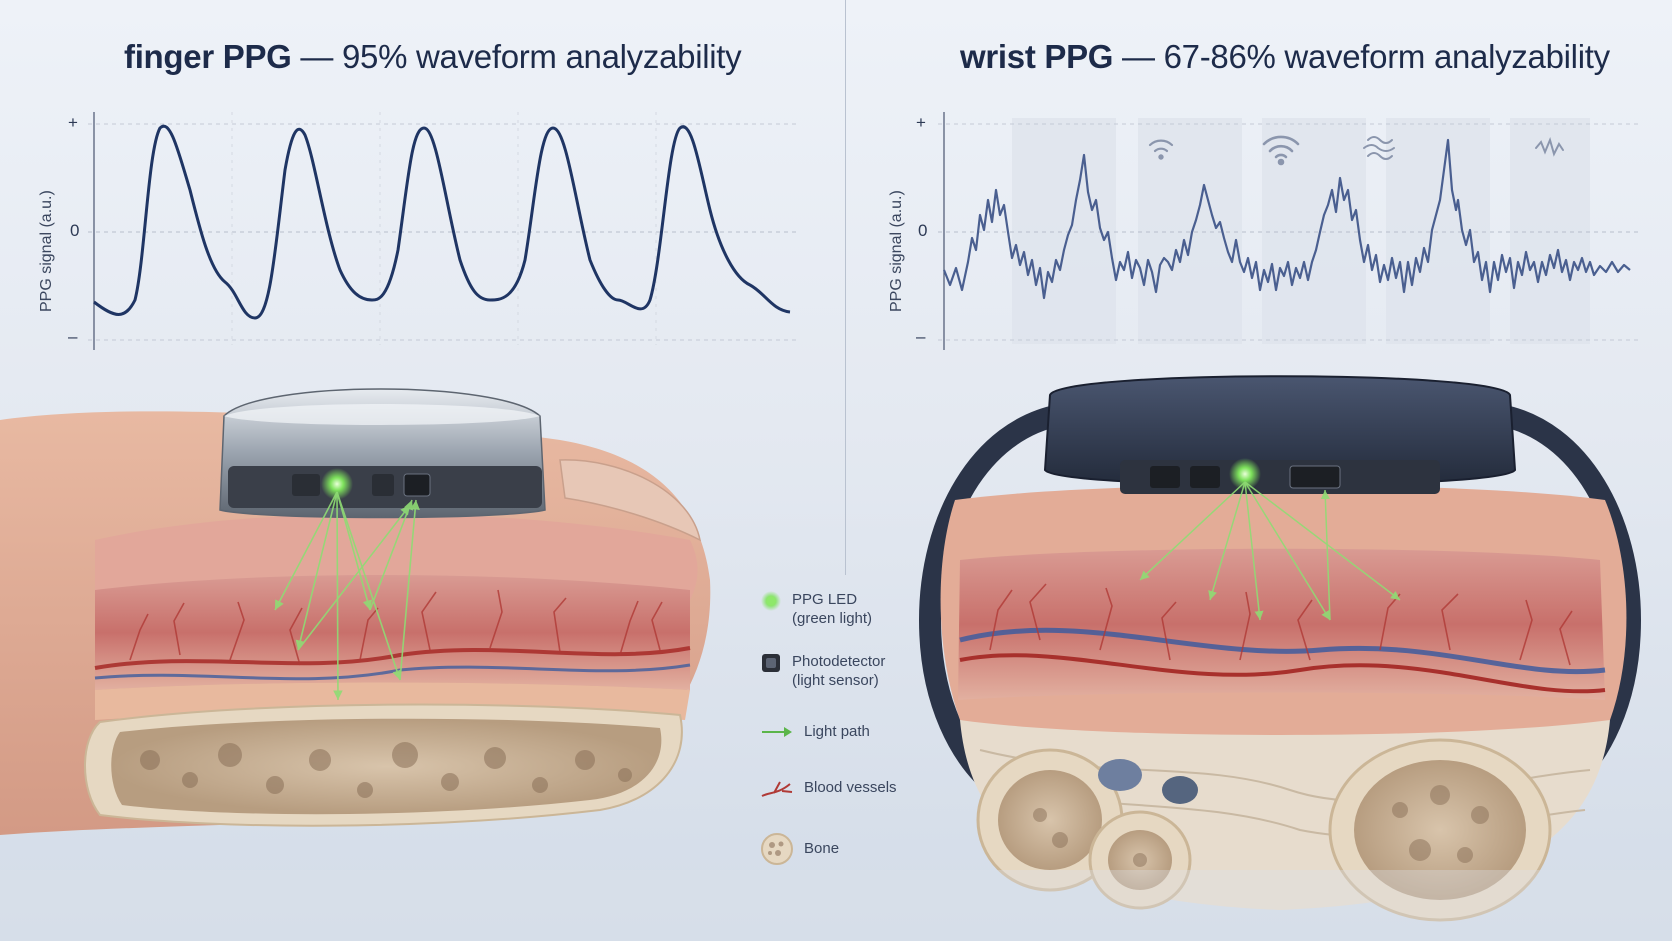 The image size is (1672, 941). What do you see at coordinates (921, 336) in the screenshot?
I see `wrist-tick-minus: –` at bounding box center [921, 336].